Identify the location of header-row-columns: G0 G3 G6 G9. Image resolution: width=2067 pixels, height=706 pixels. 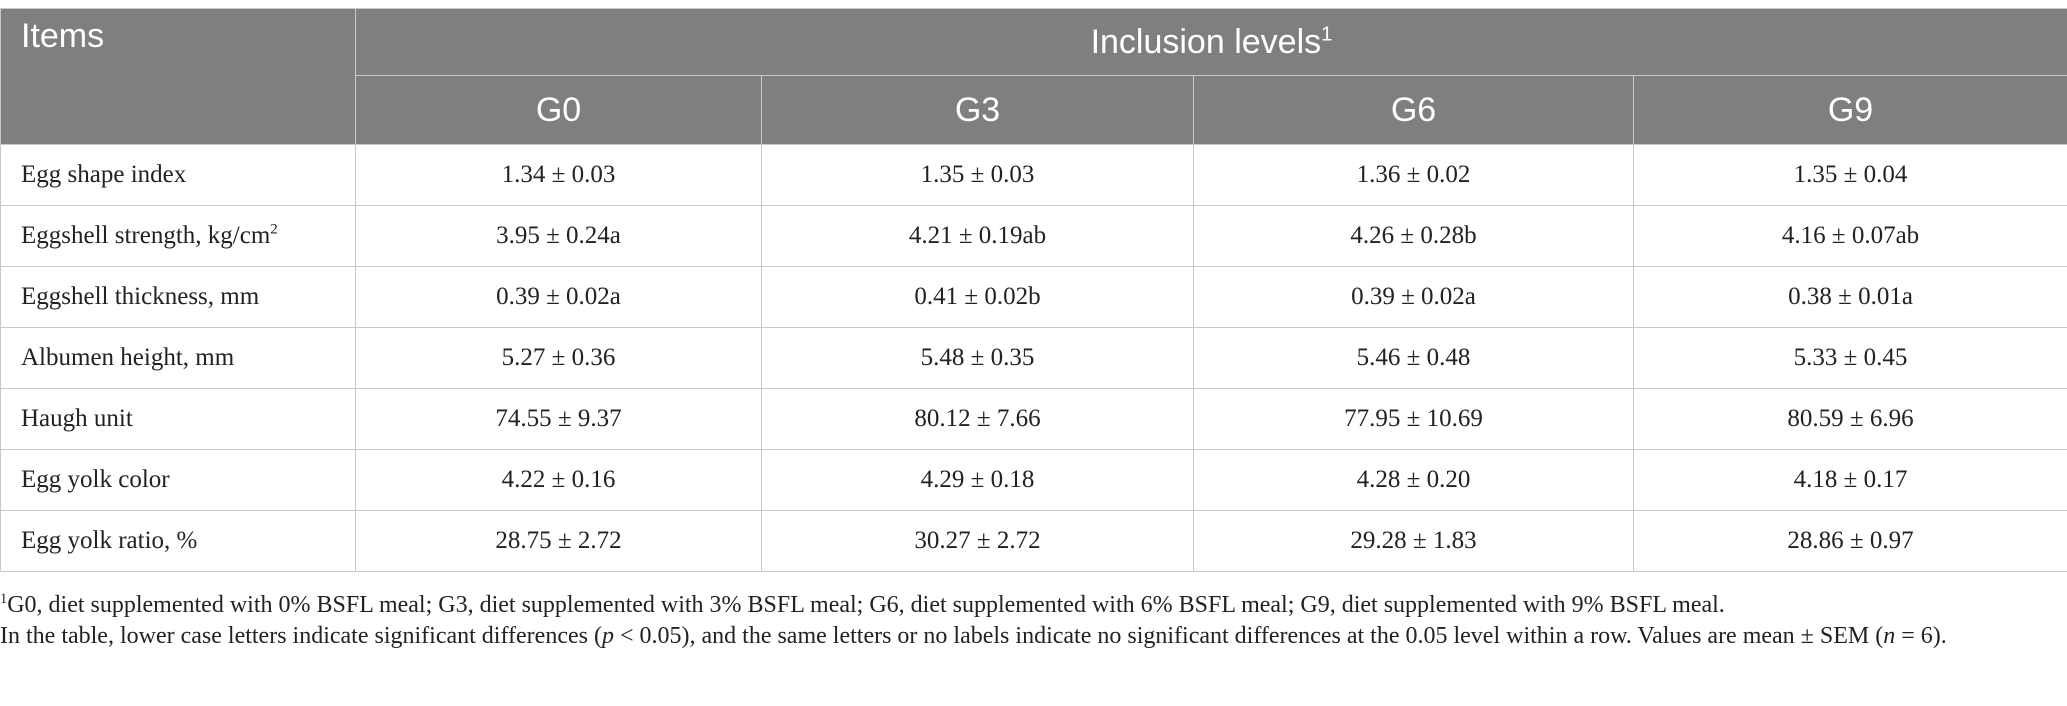
(1034, 110).